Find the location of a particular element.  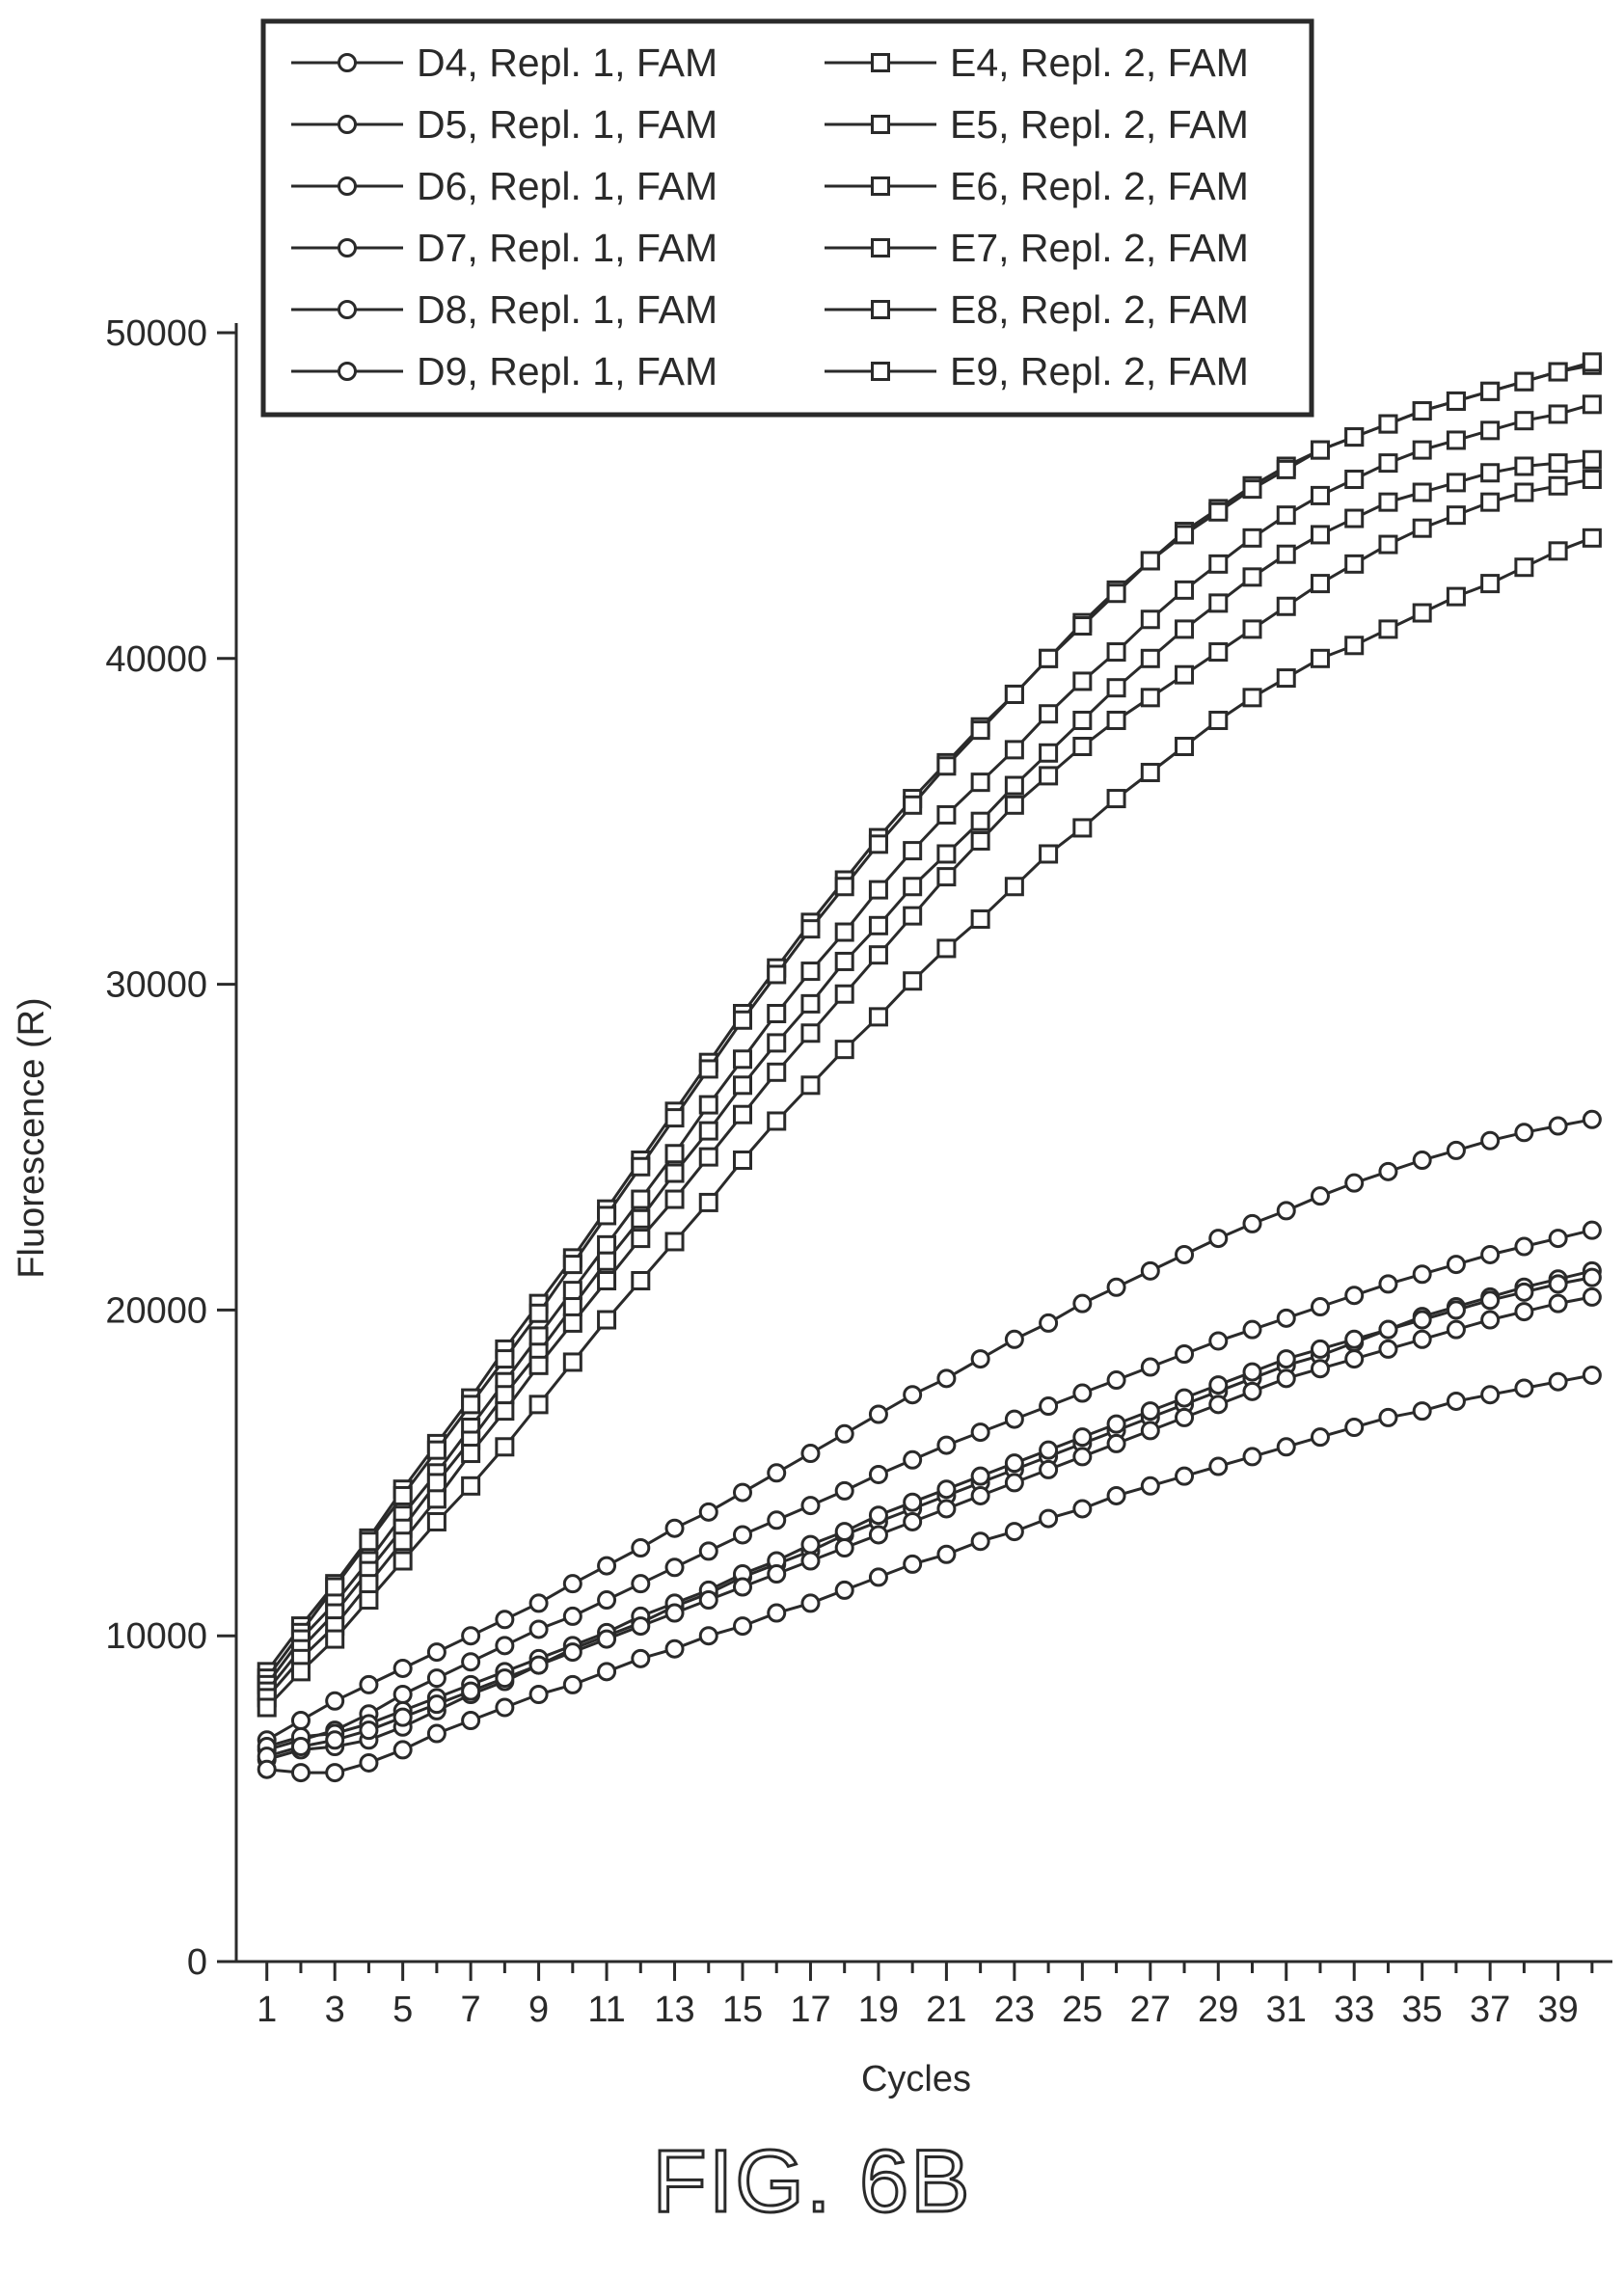

legend-entry: E7, Repl. 2, FAM is located at coordinates (1037, 248).